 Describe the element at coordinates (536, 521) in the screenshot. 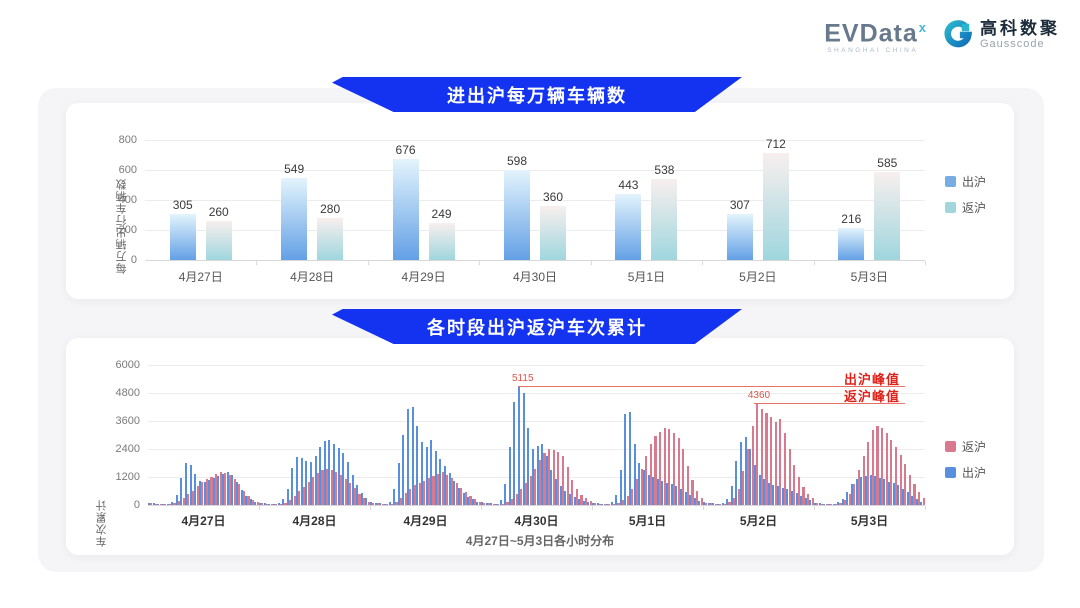

I see `x-axis-label: 4月30日` at that location.